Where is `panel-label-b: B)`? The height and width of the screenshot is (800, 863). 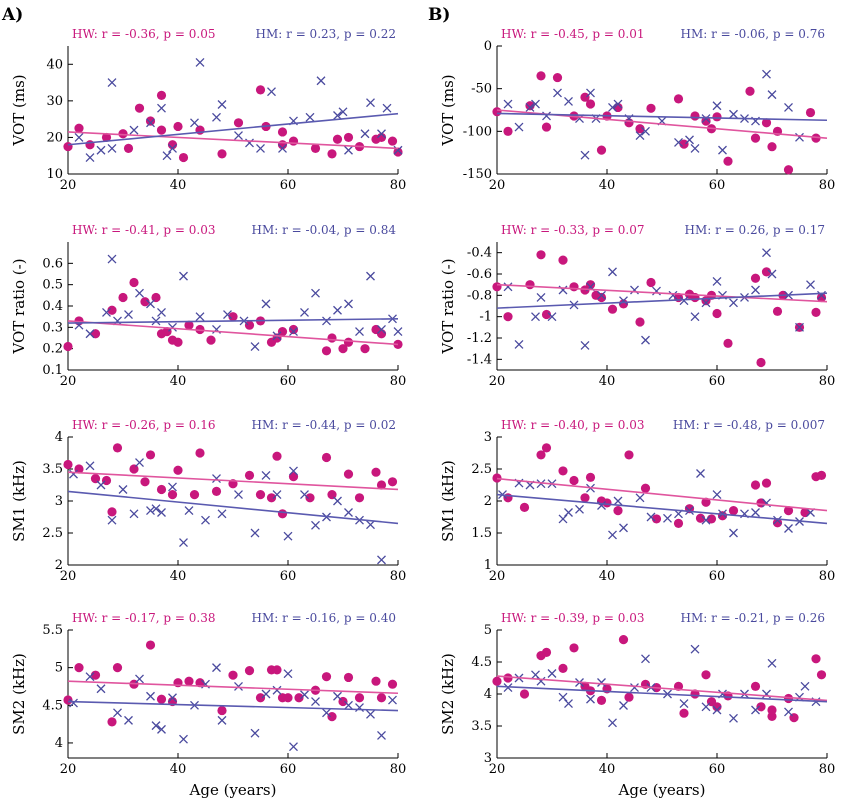
panel-label-b: B) is located at coordinates (439, 15).